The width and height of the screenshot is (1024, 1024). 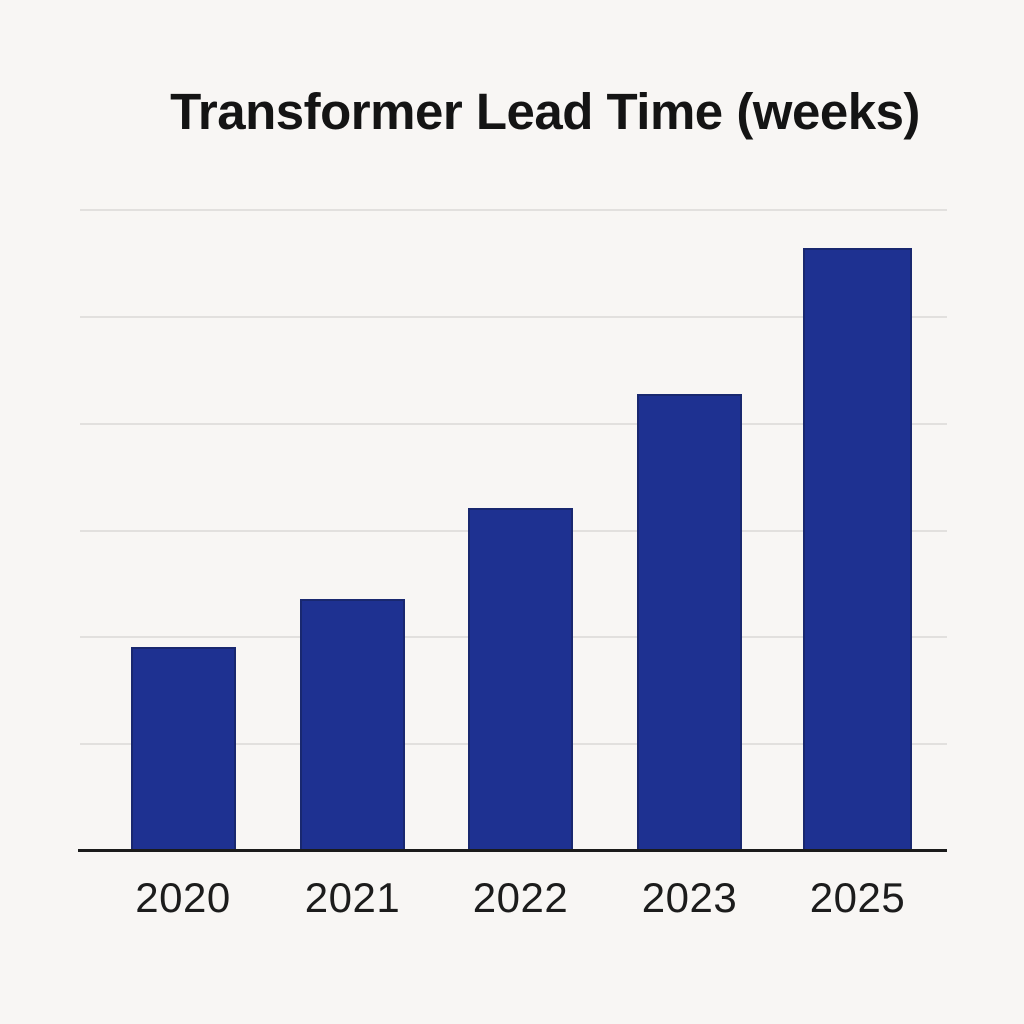 What do you see at coordinates (857, 549) in the screenshot?
I see `bar-2025` at bounding box center [857, 549].